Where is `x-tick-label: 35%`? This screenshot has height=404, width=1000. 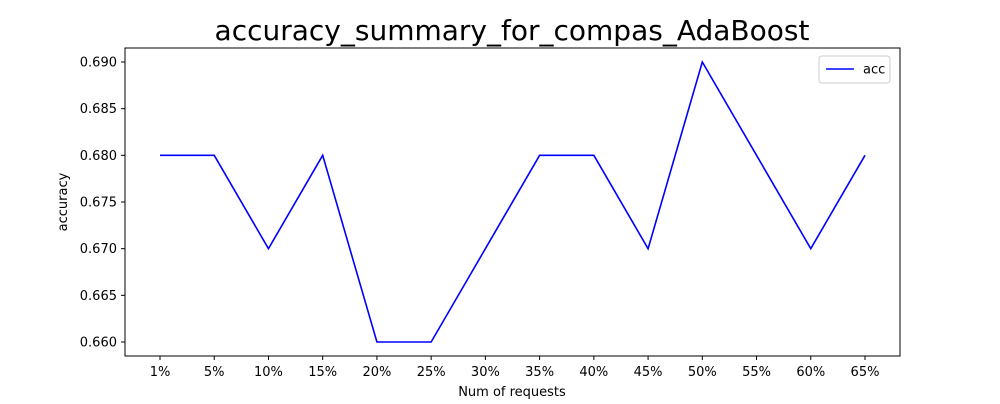 x-tick-label: 35% is located at coordinates (539, 372).